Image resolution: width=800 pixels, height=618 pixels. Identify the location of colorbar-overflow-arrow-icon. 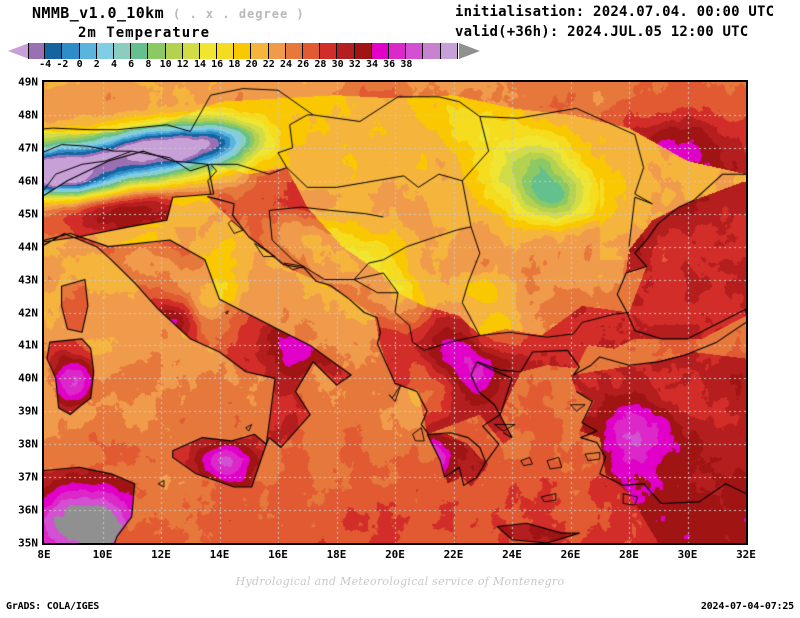
(469, 51).